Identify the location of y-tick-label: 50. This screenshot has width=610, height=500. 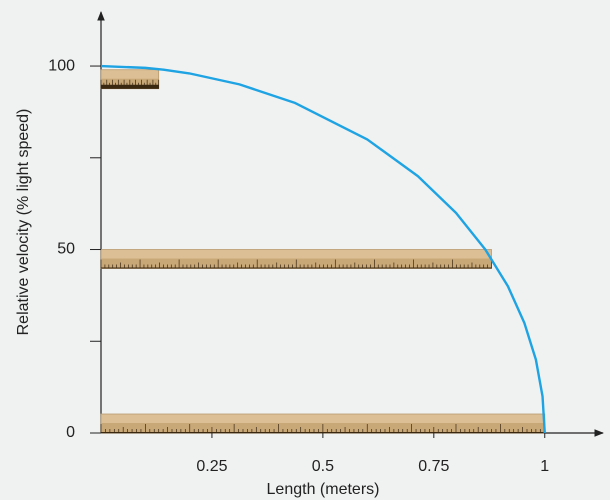
(66, 249).